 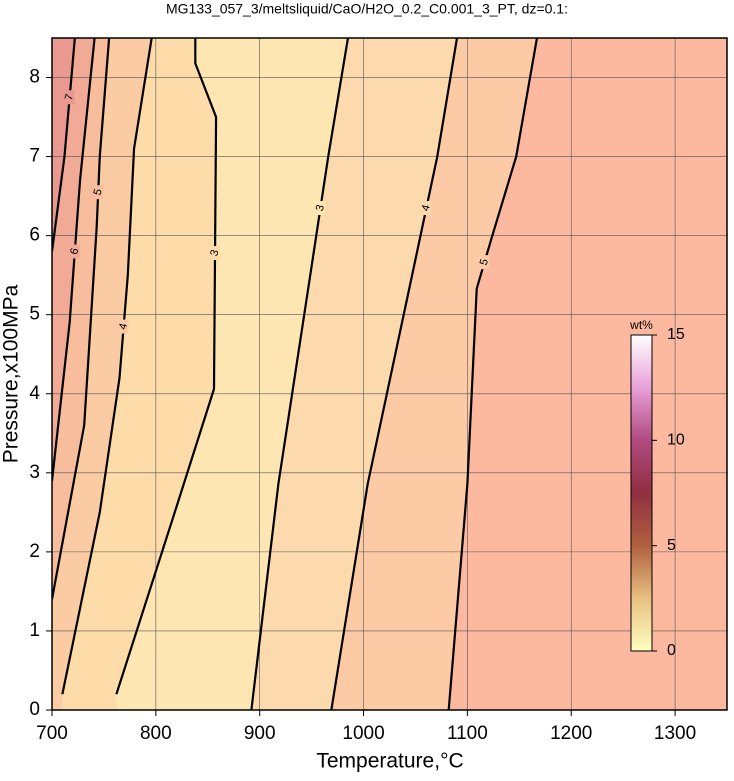 What do you see at coordinates (34, 709) in the screenshot?
I see `y-tick-label: 0` at bounding box center [34, 709].